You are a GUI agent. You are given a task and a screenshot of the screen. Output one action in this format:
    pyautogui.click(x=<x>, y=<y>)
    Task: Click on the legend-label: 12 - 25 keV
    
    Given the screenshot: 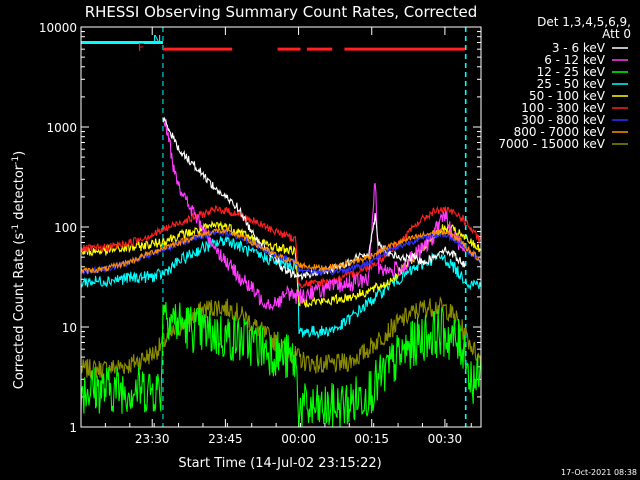 What is the action you would take?
    pyautogui.click(x=571, y=72)
    